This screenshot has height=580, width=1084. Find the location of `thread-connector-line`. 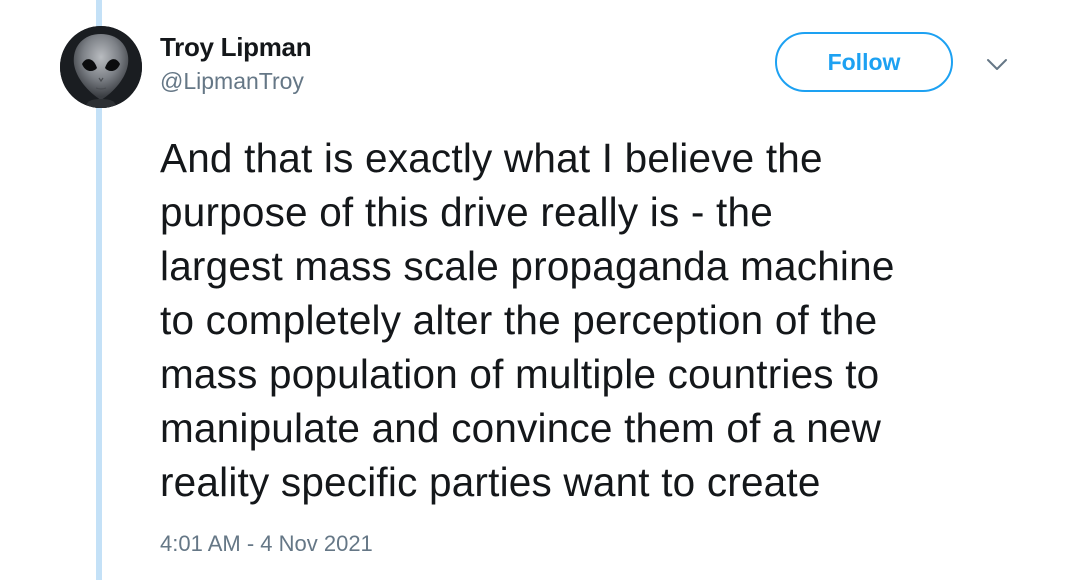

thread-connector-line is located at coordinates (99, 290).